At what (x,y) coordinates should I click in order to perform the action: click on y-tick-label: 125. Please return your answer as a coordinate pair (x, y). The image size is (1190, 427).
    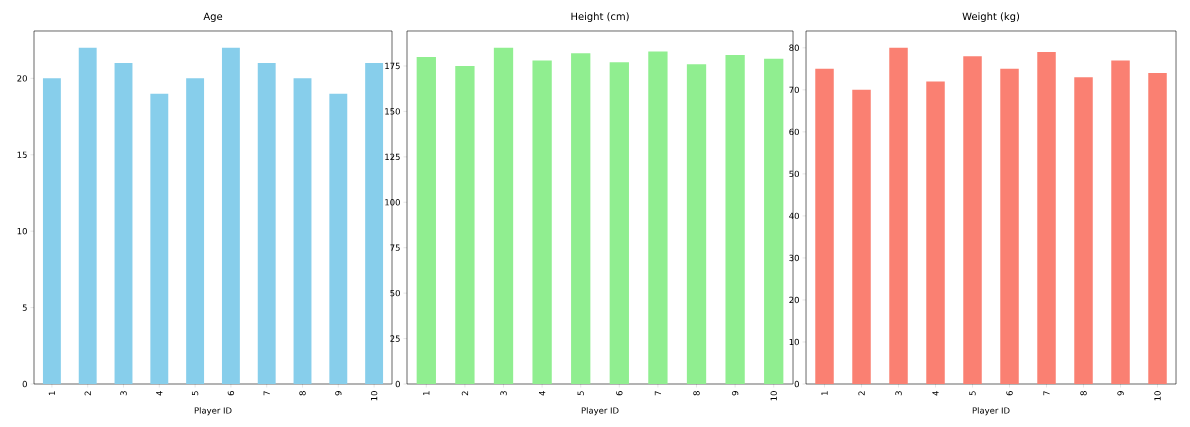
    Looking at the image, I should click on (392, 157).